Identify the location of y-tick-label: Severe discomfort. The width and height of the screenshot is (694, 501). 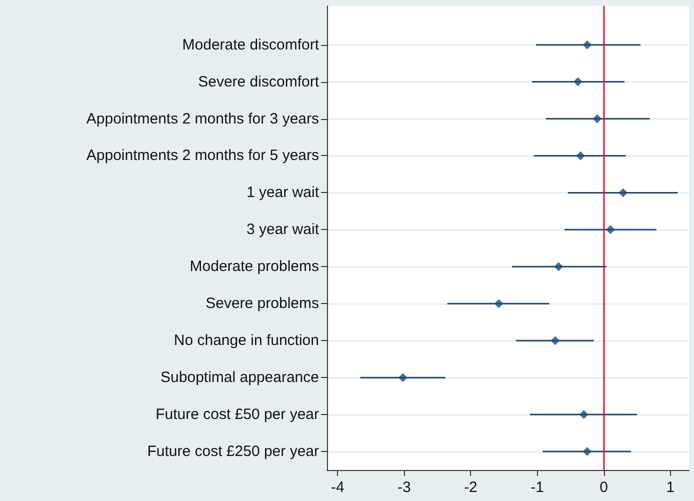
(259, 81).